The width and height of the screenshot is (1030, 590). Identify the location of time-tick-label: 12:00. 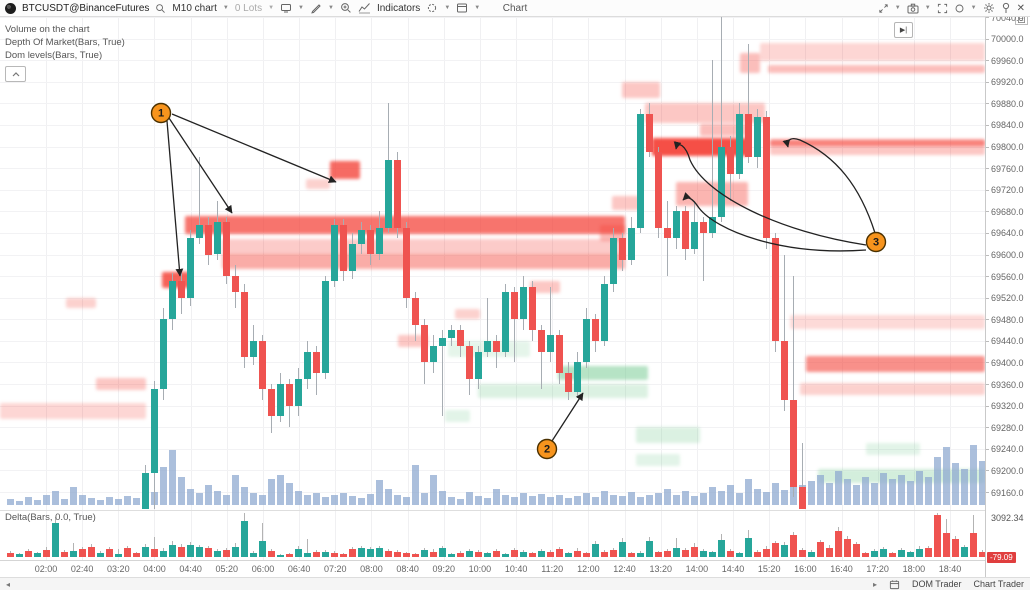
(588, 569).